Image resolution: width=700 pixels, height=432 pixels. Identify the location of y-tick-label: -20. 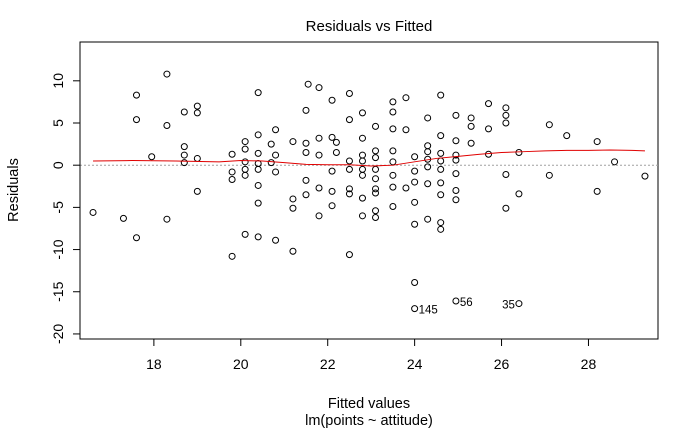
(58, 334).